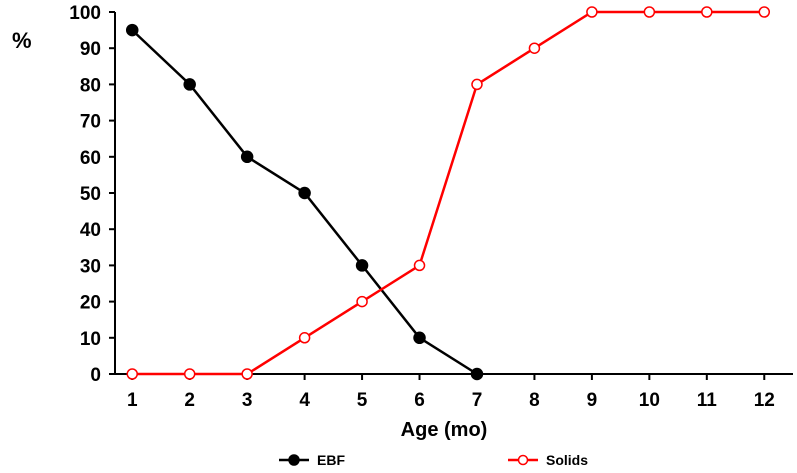  What do you see at coordinates (90, 85) in the screenshot?
I see `y-tick-label: 80` at bounding box center [90, 85].